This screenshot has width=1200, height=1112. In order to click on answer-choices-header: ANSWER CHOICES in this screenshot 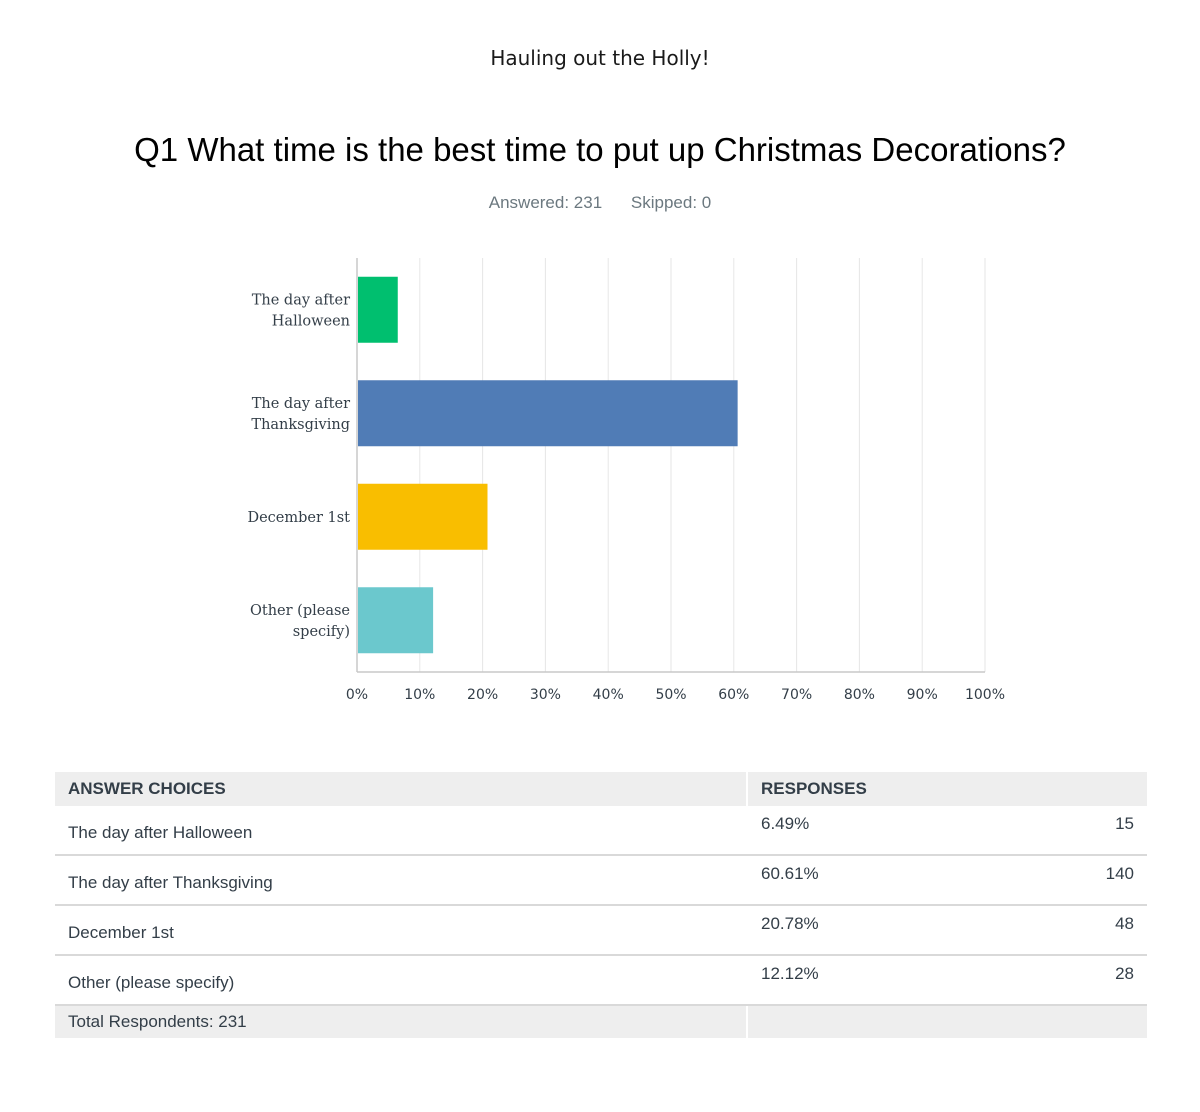, I will do `click(401, 789)`.